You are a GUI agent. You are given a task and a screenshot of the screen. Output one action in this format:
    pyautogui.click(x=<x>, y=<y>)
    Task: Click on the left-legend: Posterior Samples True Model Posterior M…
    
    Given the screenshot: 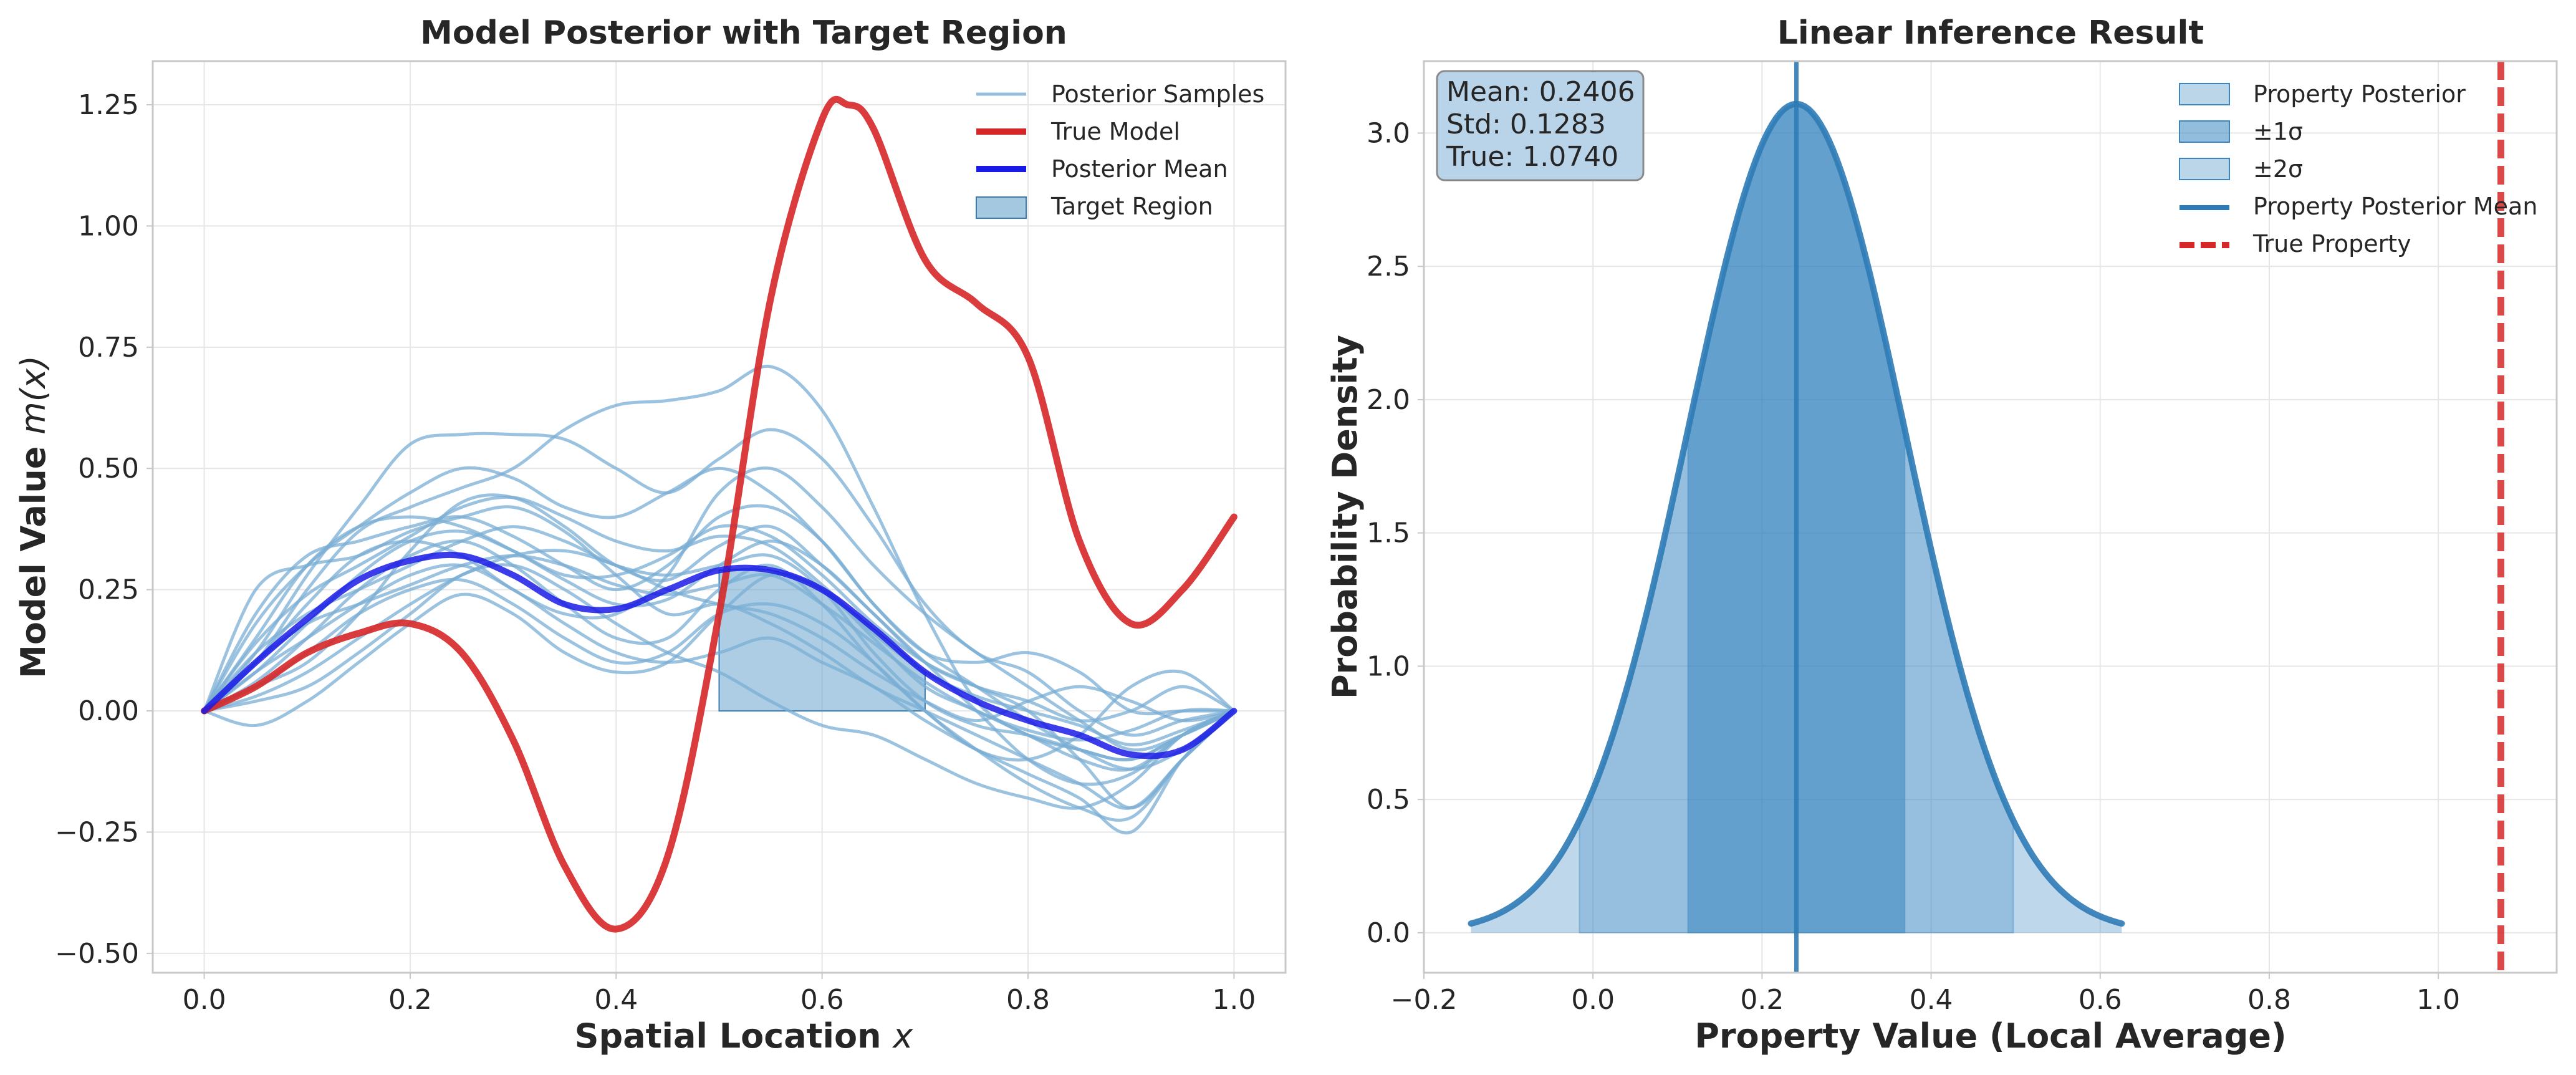 What is the action you would take?
    pyautogui.click(x=1120, y=150)
    